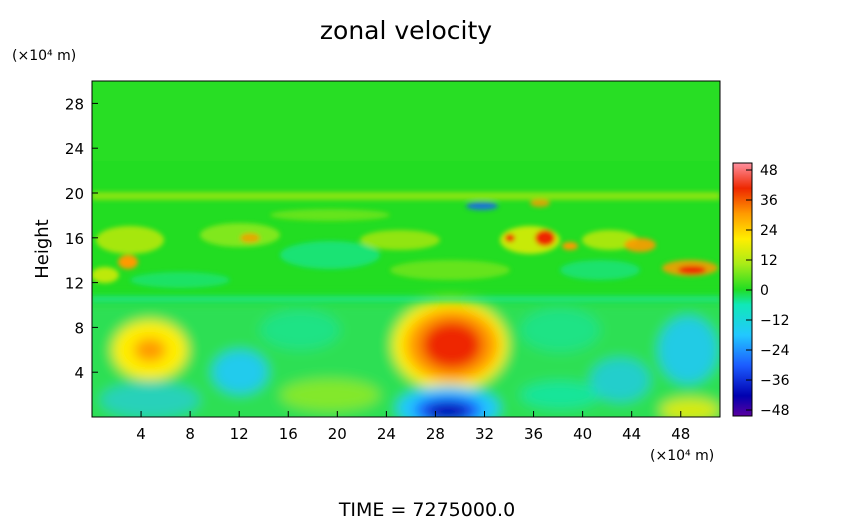 The image size is (854, 519). Describe the element at coordinates (769, 261) in the screenshot. I see `colorbar-tick-label: 12` at that location.